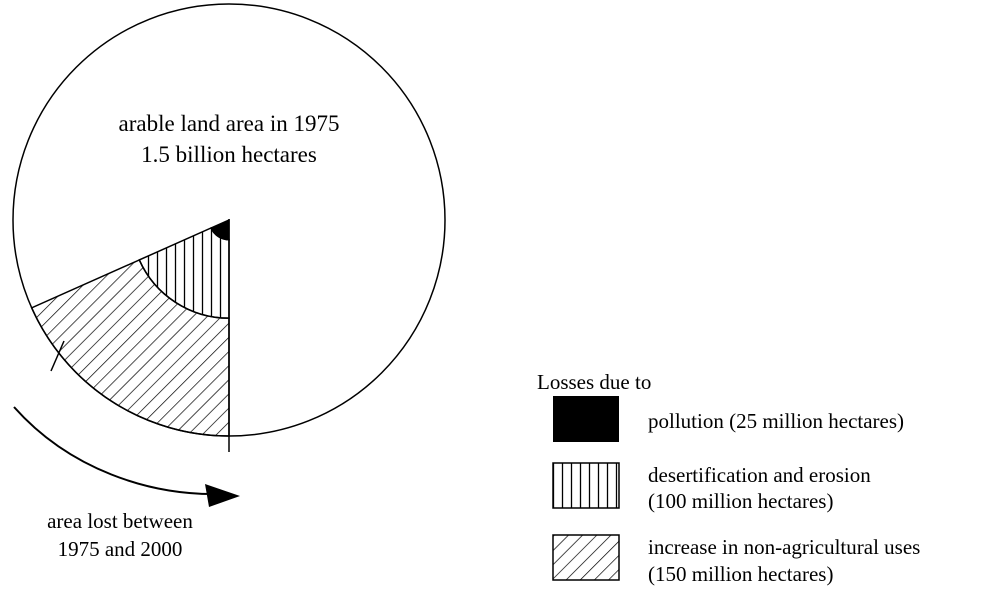 This screenshot has height=593, width=996. Describe the element at coordinates (115, 451) in the screenshot. I see `area-lost-arrow` at that location.